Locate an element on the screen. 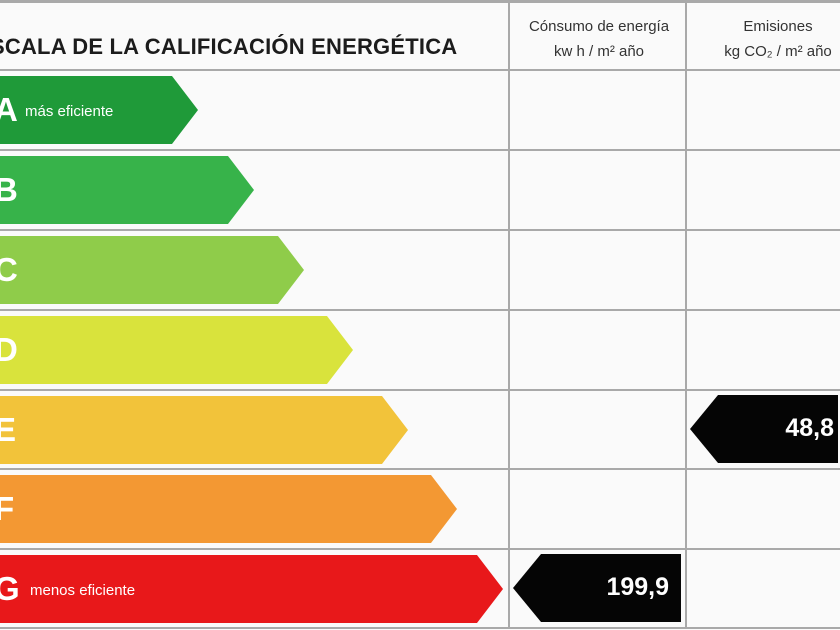  consumption-header: Cónsumo de energía kw h / m² año is located at coordinates (599, 39).